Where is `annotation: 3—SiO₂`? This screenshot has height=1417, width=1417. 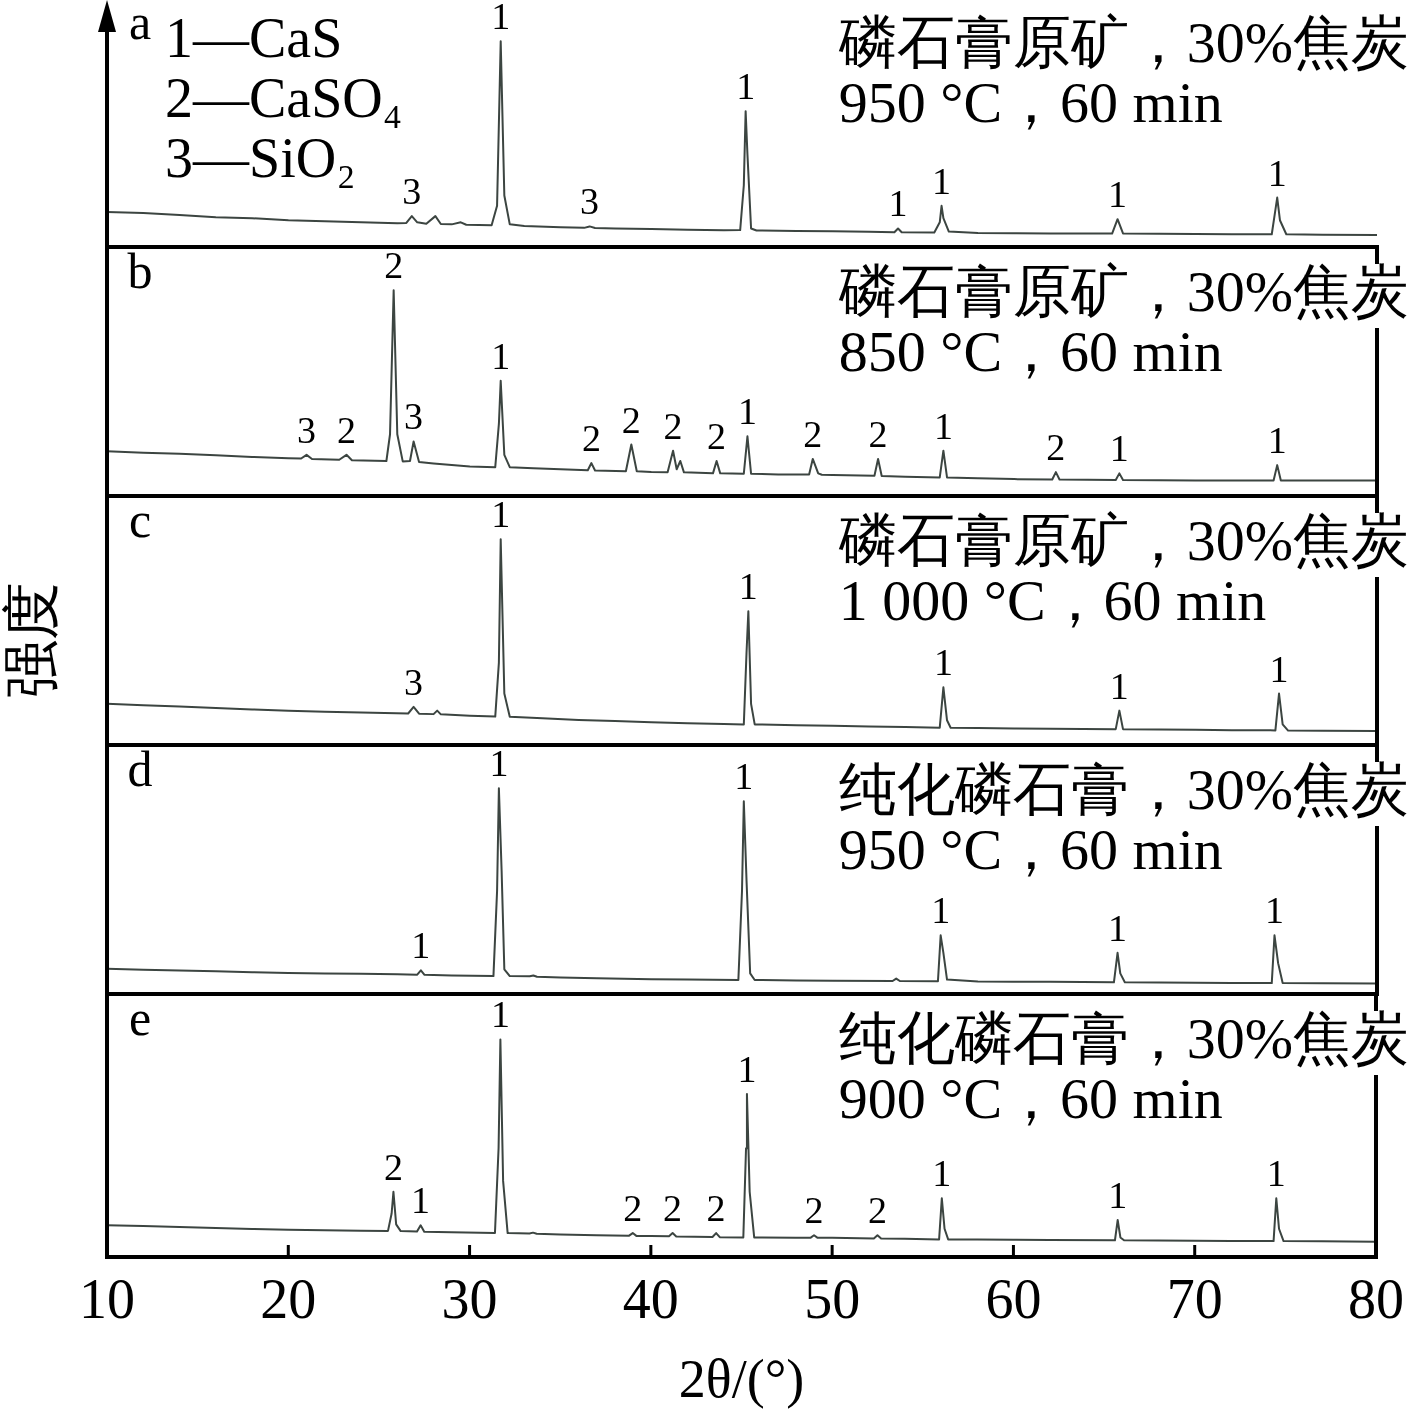 annotation: 3—SiO₂ is located at coordinates (260, 157).